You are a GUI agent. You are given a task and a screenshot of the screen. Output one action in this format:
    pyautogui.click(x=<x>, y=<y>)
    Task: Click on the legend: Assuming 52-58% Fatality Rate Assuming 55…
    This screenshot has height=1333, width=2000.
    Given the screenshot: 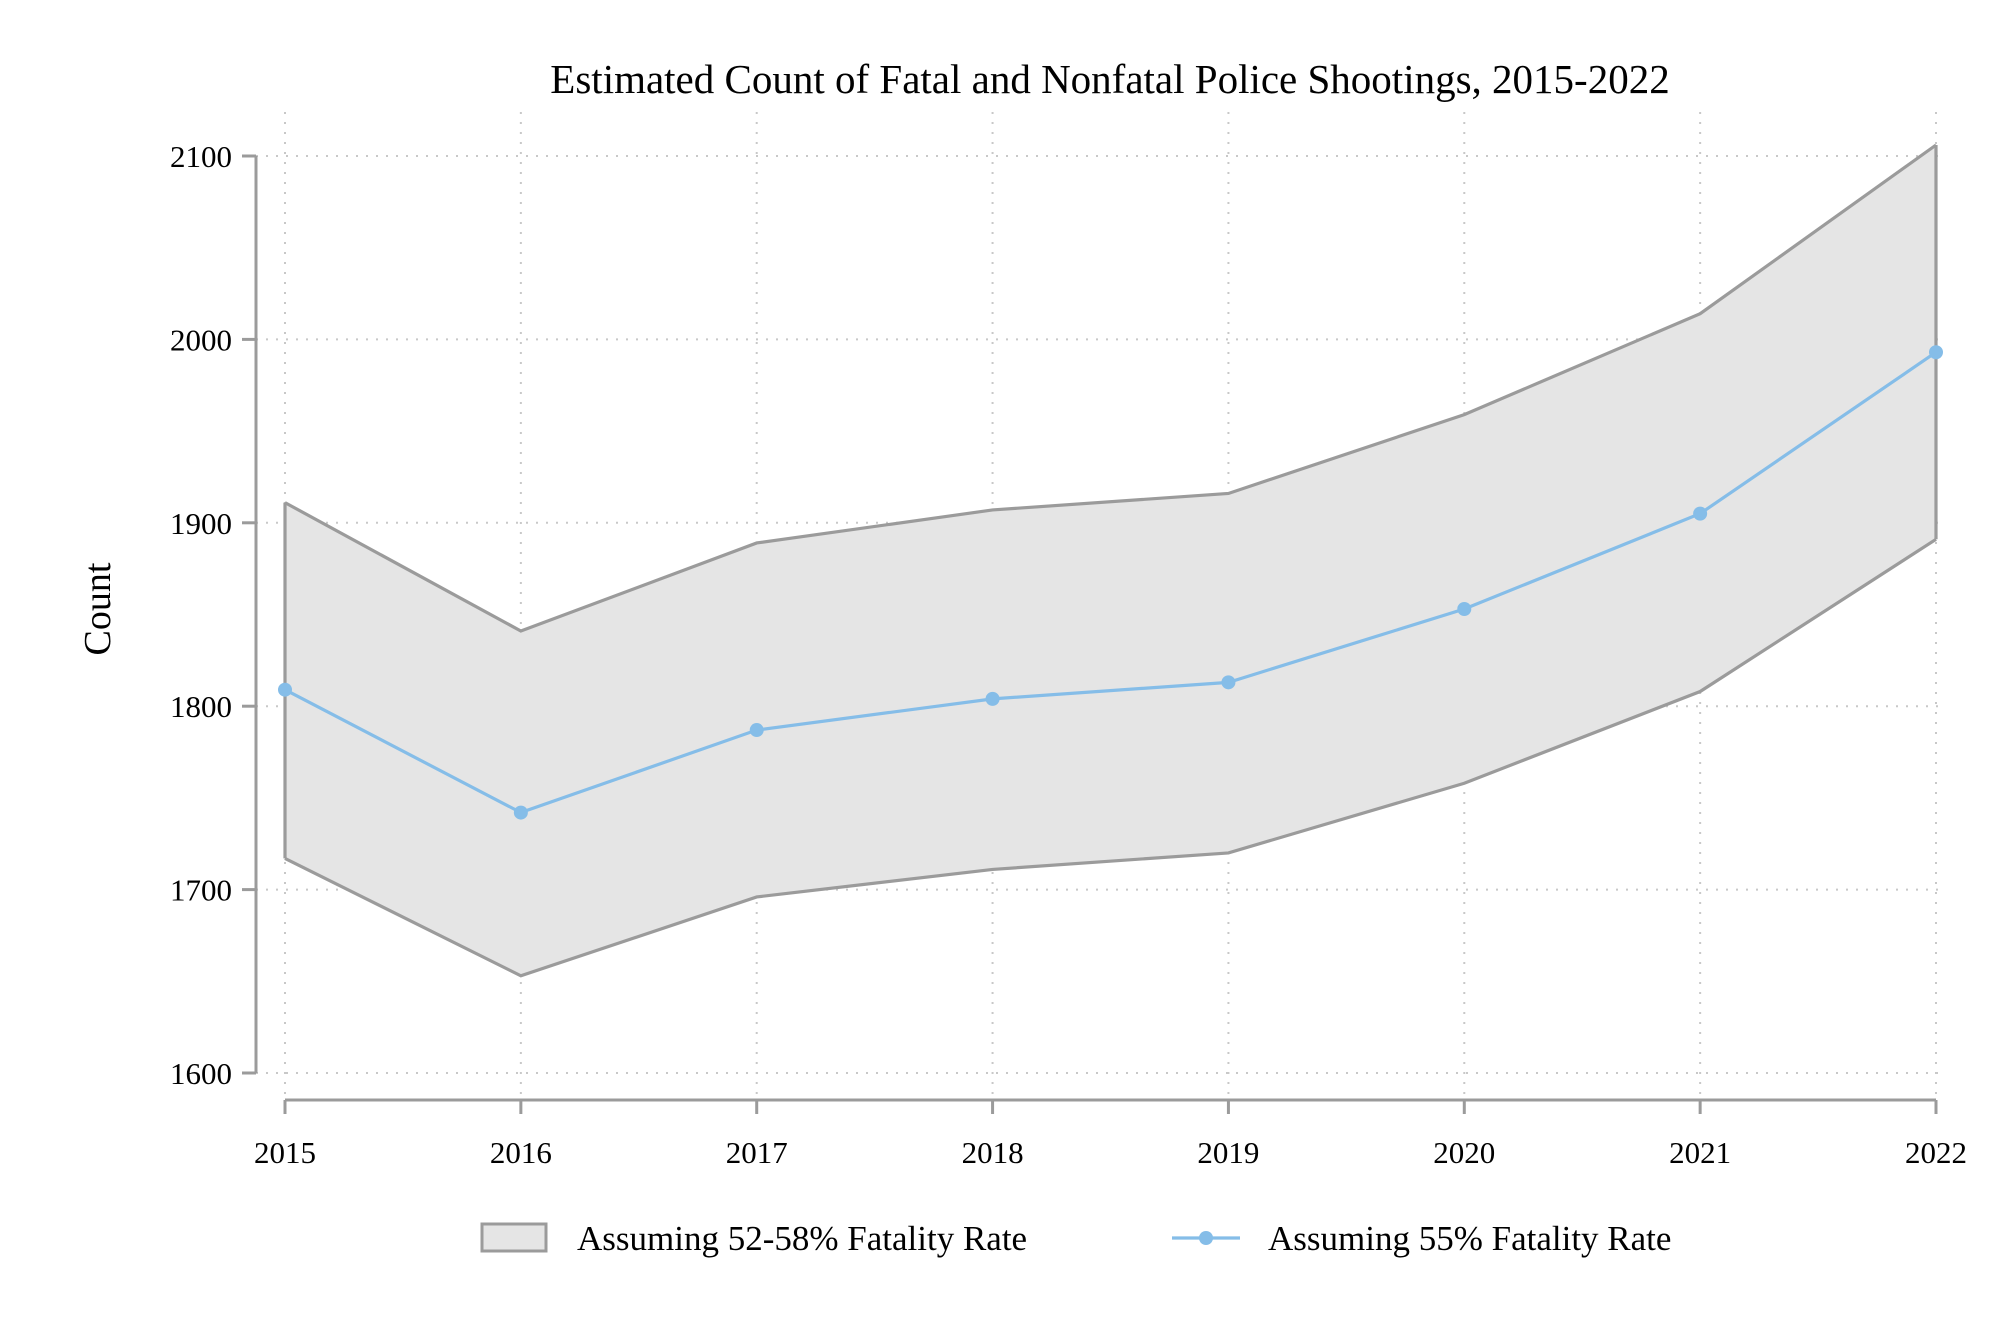 What is the action you would take?
    pyautogui.click(x=1075, y=1238)
    